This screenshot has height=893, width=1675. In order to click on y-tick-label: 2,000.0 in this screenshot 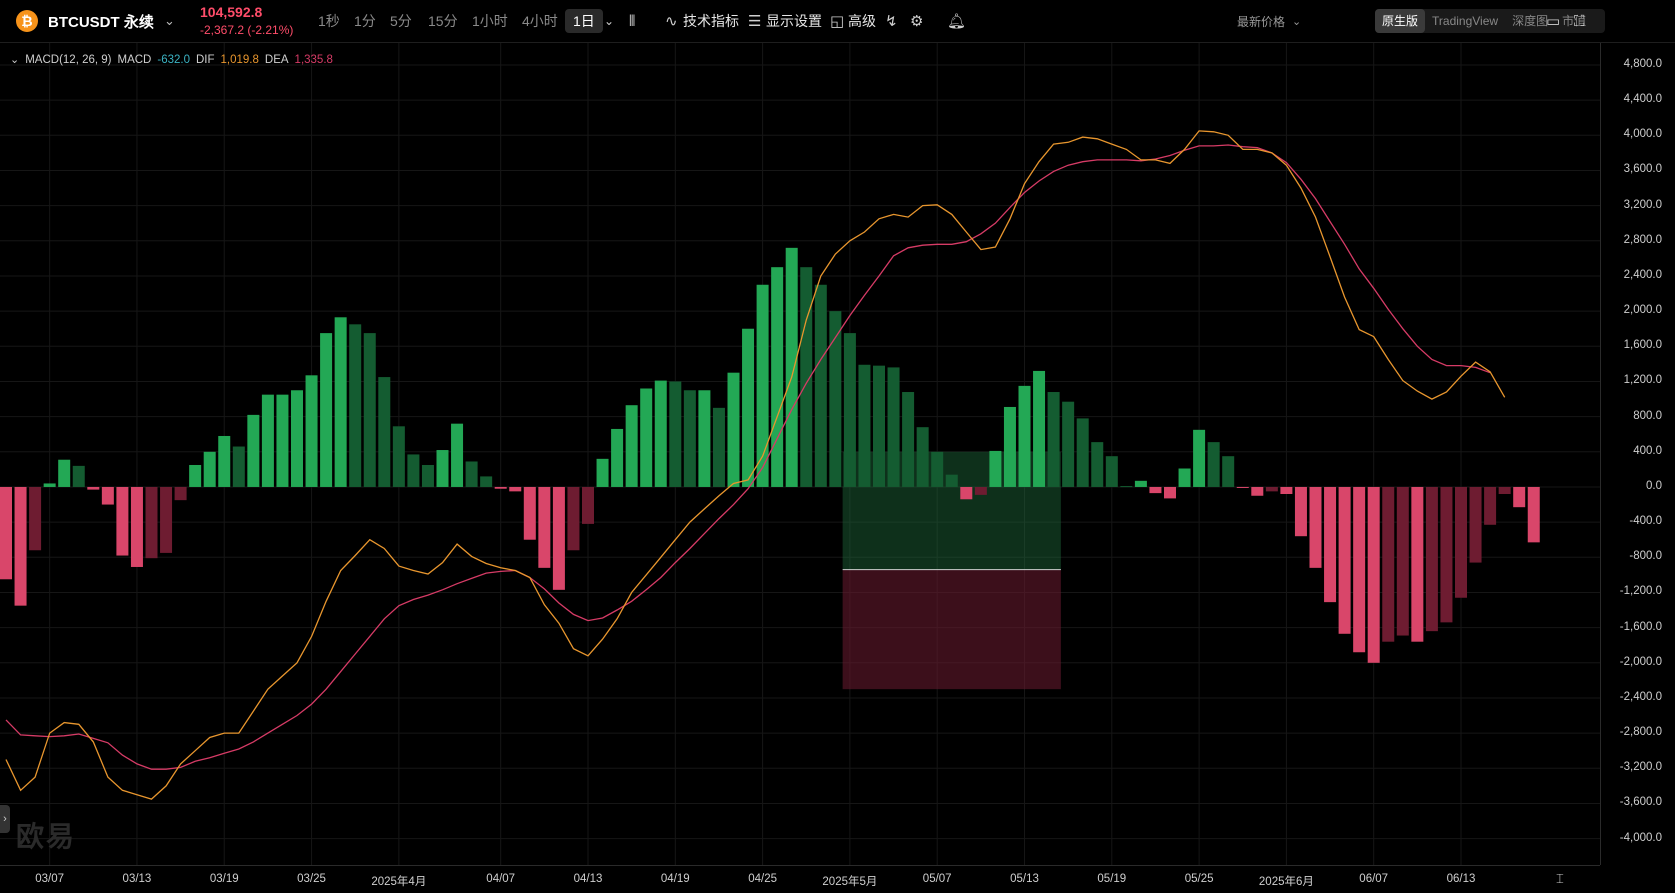, I will do `click(1642, 310)`.